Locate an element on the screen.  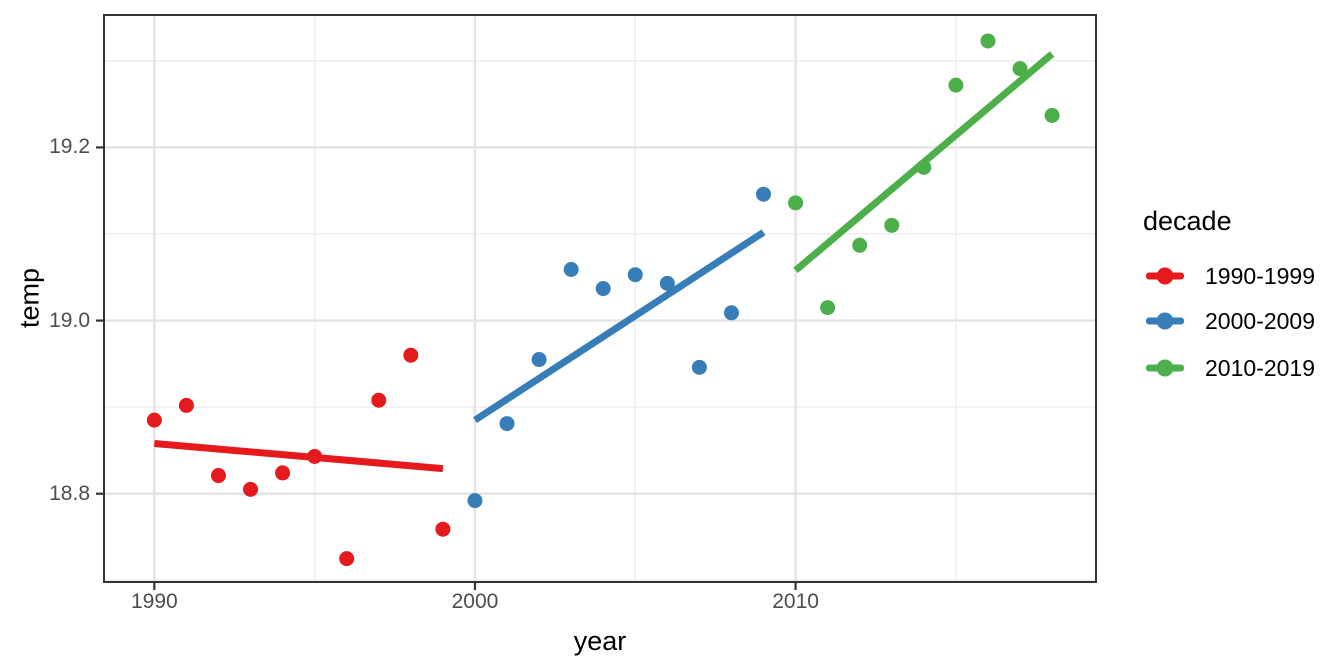
legend-title: decade is located at coordinates (1187, 221).